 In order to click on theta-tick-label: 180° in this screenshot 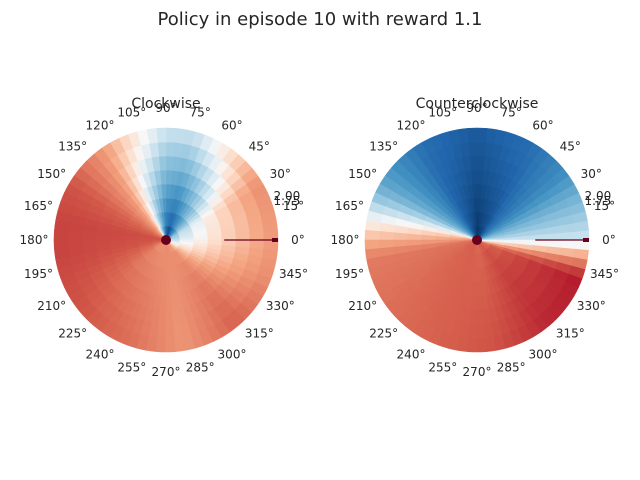, I will do `click(345, 240)`.